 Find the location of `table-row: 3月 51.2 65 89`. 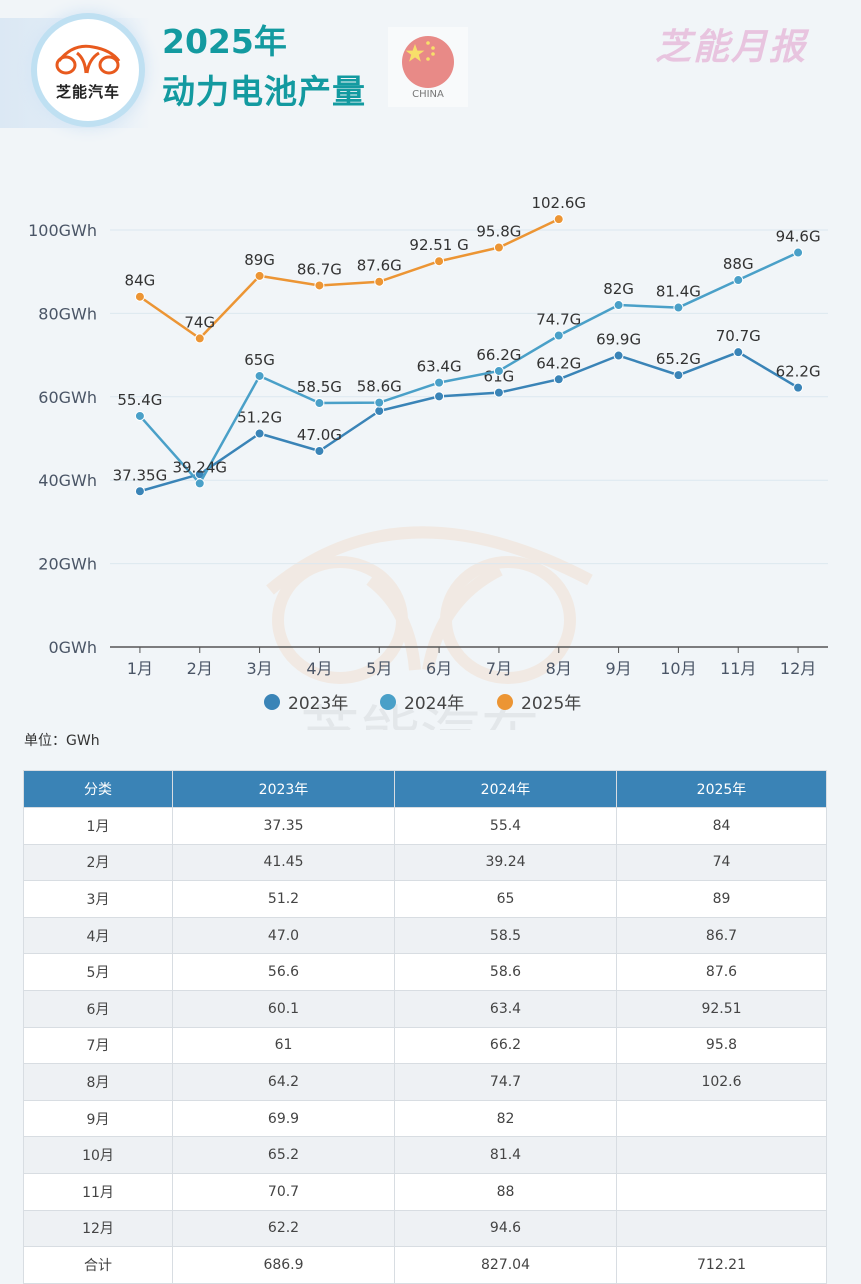

table-row: 3月 51.2 65 89 is located at coordinates (425, 899).